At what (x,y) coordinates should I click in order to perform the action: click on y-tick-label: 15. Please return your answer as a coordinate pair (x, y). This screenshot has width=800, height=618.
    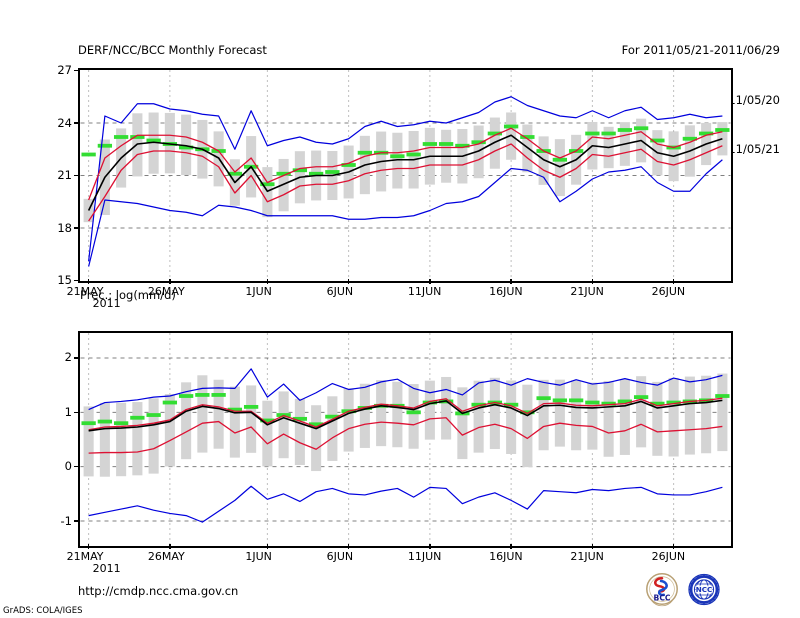
    Looking at the image, I should click on (64, 280).